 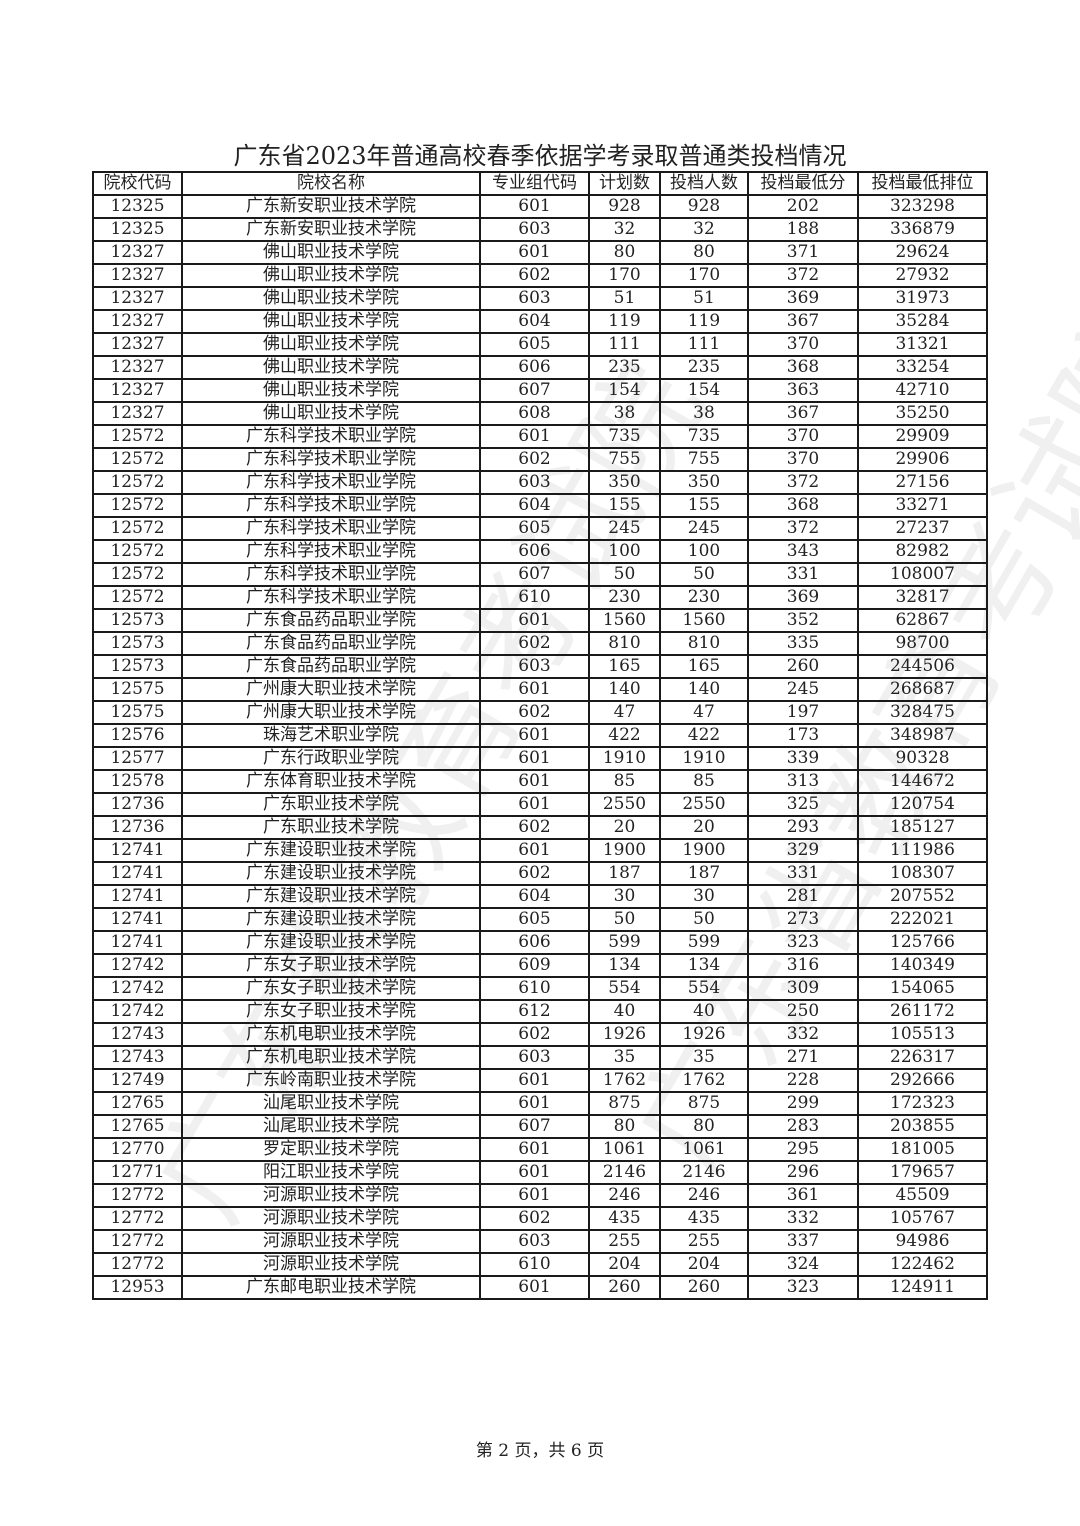 What do you see at coordinates (540, 275) in the screenshot?
I see `table-row: 12327 佛山职业技术学院 602 170 170 372 27932` at bounding box center [540, 275].